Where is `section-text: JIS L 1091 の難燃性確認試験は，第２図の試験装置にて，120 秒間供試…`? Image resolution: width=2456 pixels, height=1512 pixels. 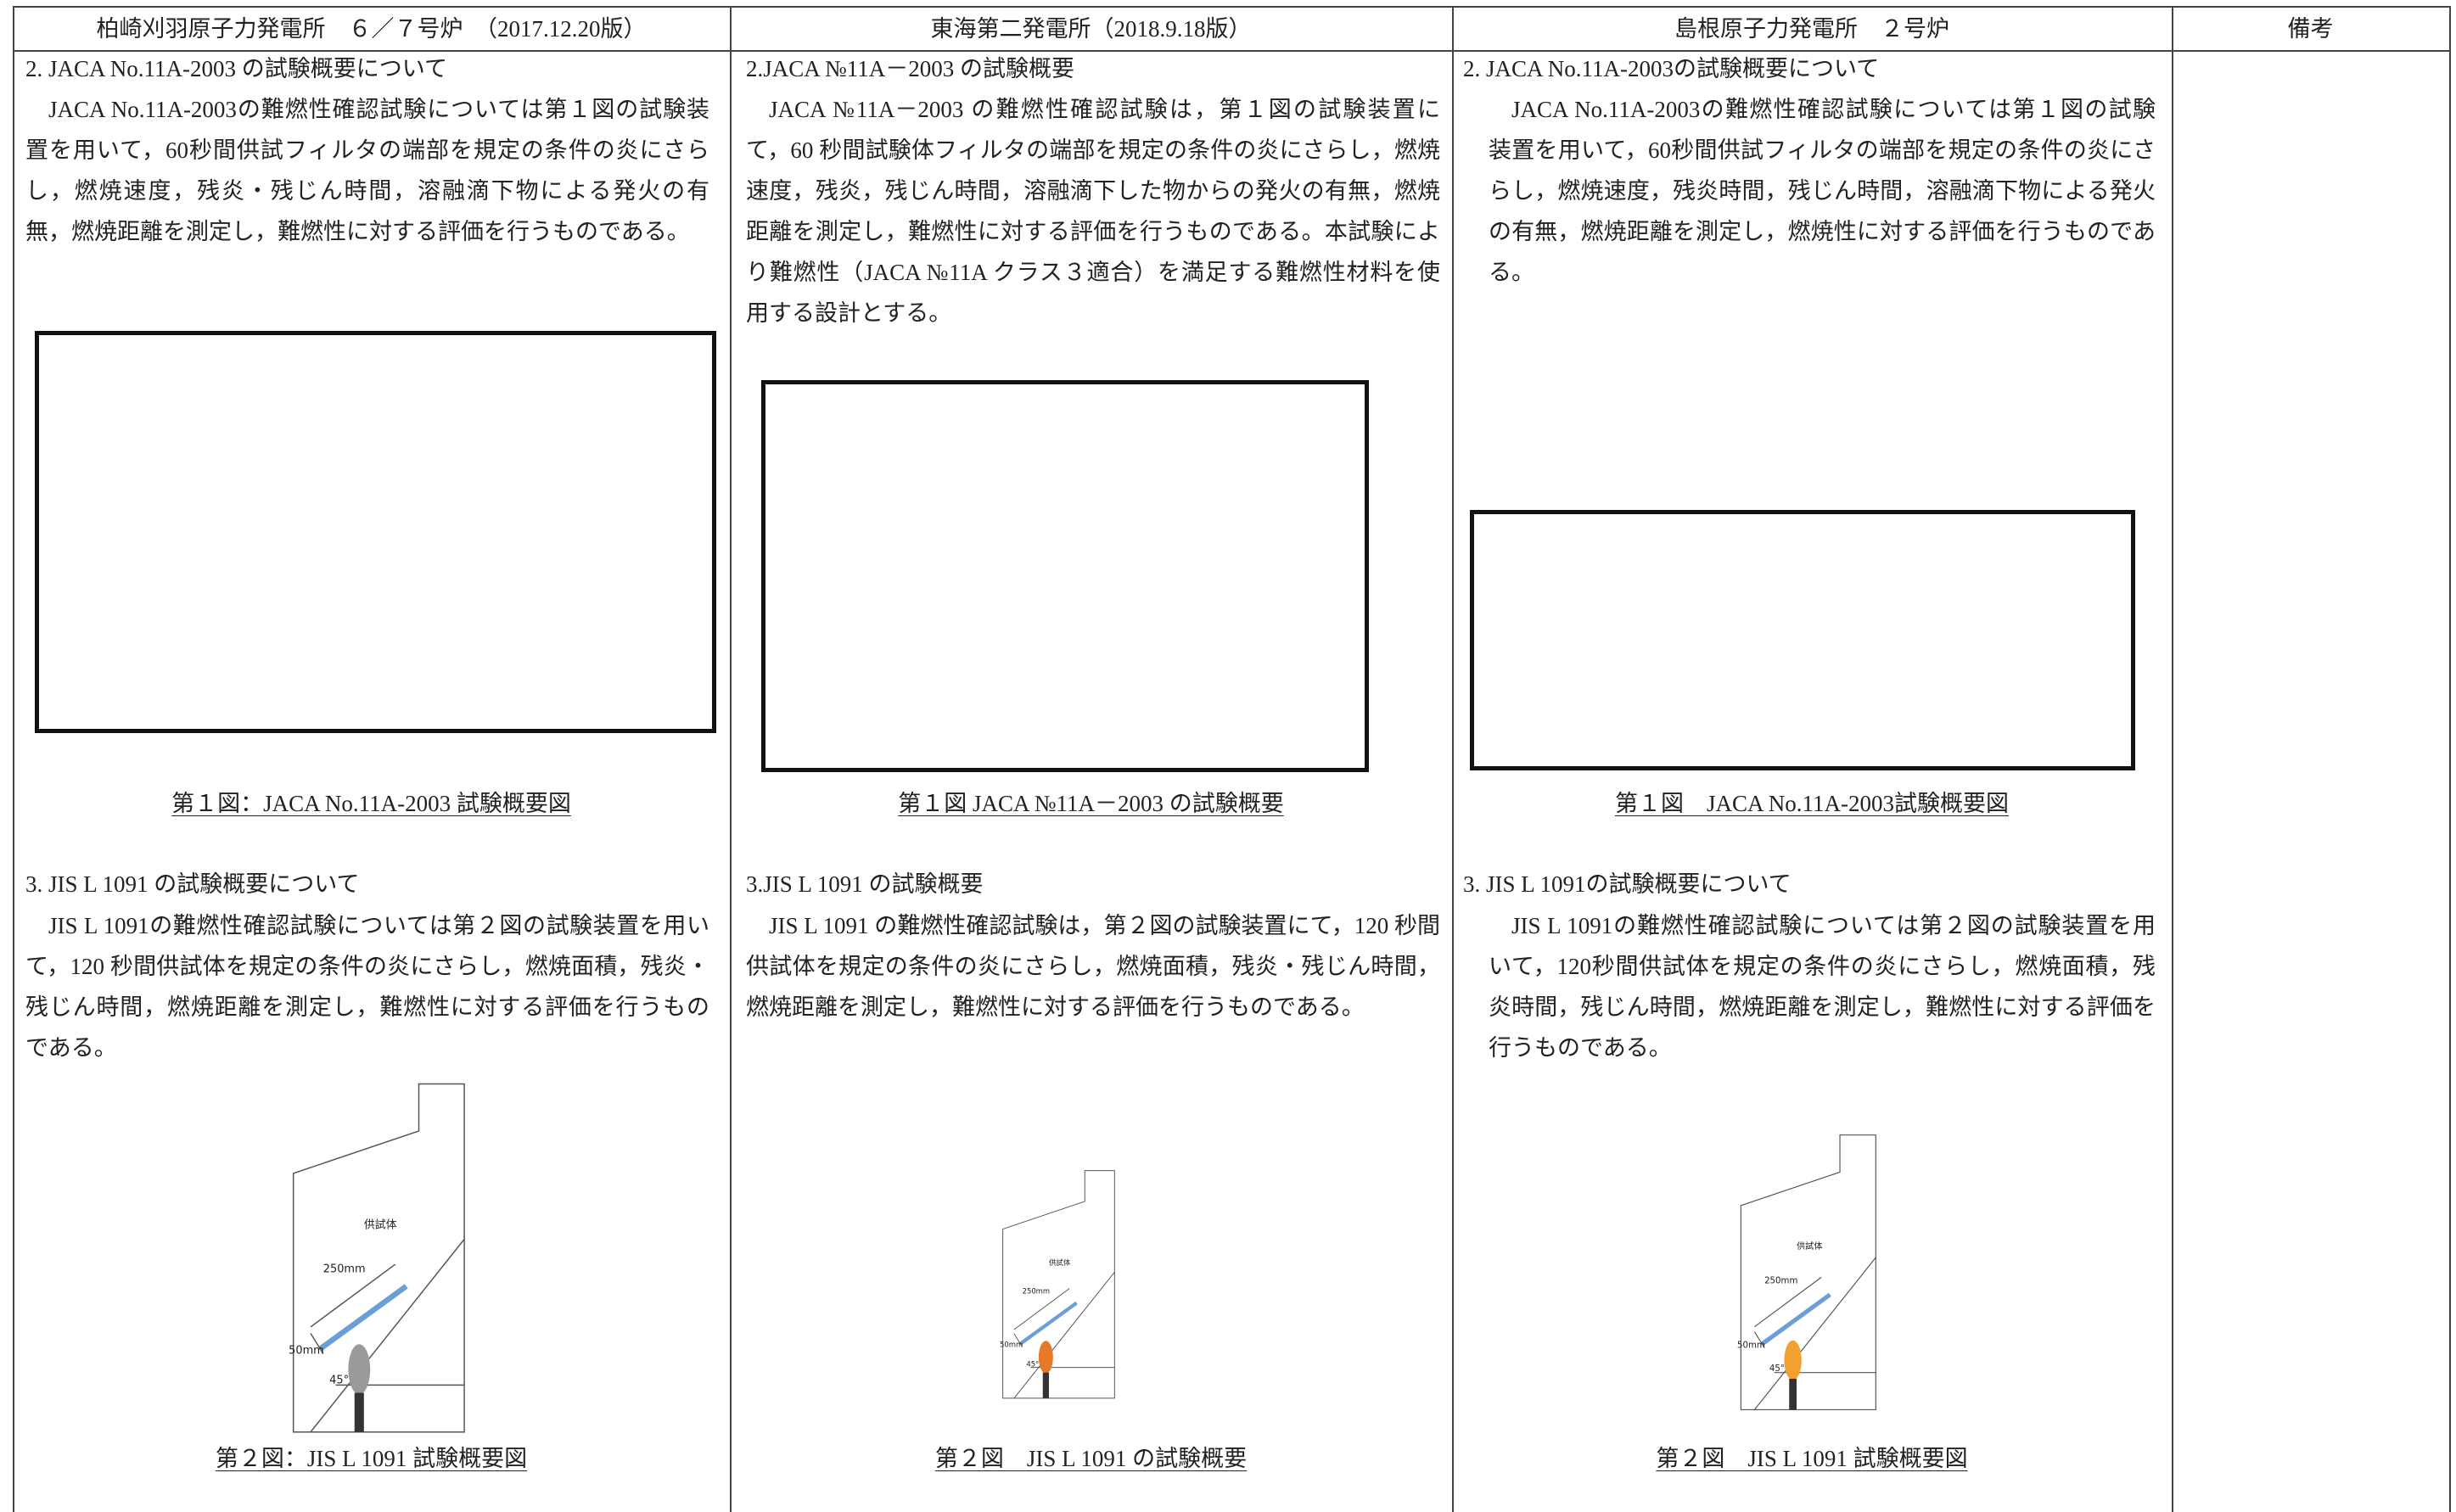 section-text: JIS L 1091 の難燃性確認試験は，第２図の試験装置にて，120 秒間供試… is located at coordinates (1093, 967).